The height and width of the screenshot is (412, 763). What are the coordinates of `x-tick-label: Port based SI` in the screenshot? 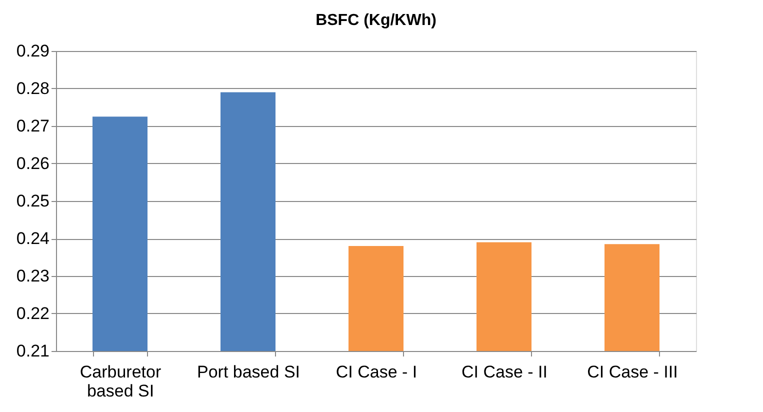 It's located at (248, 372).